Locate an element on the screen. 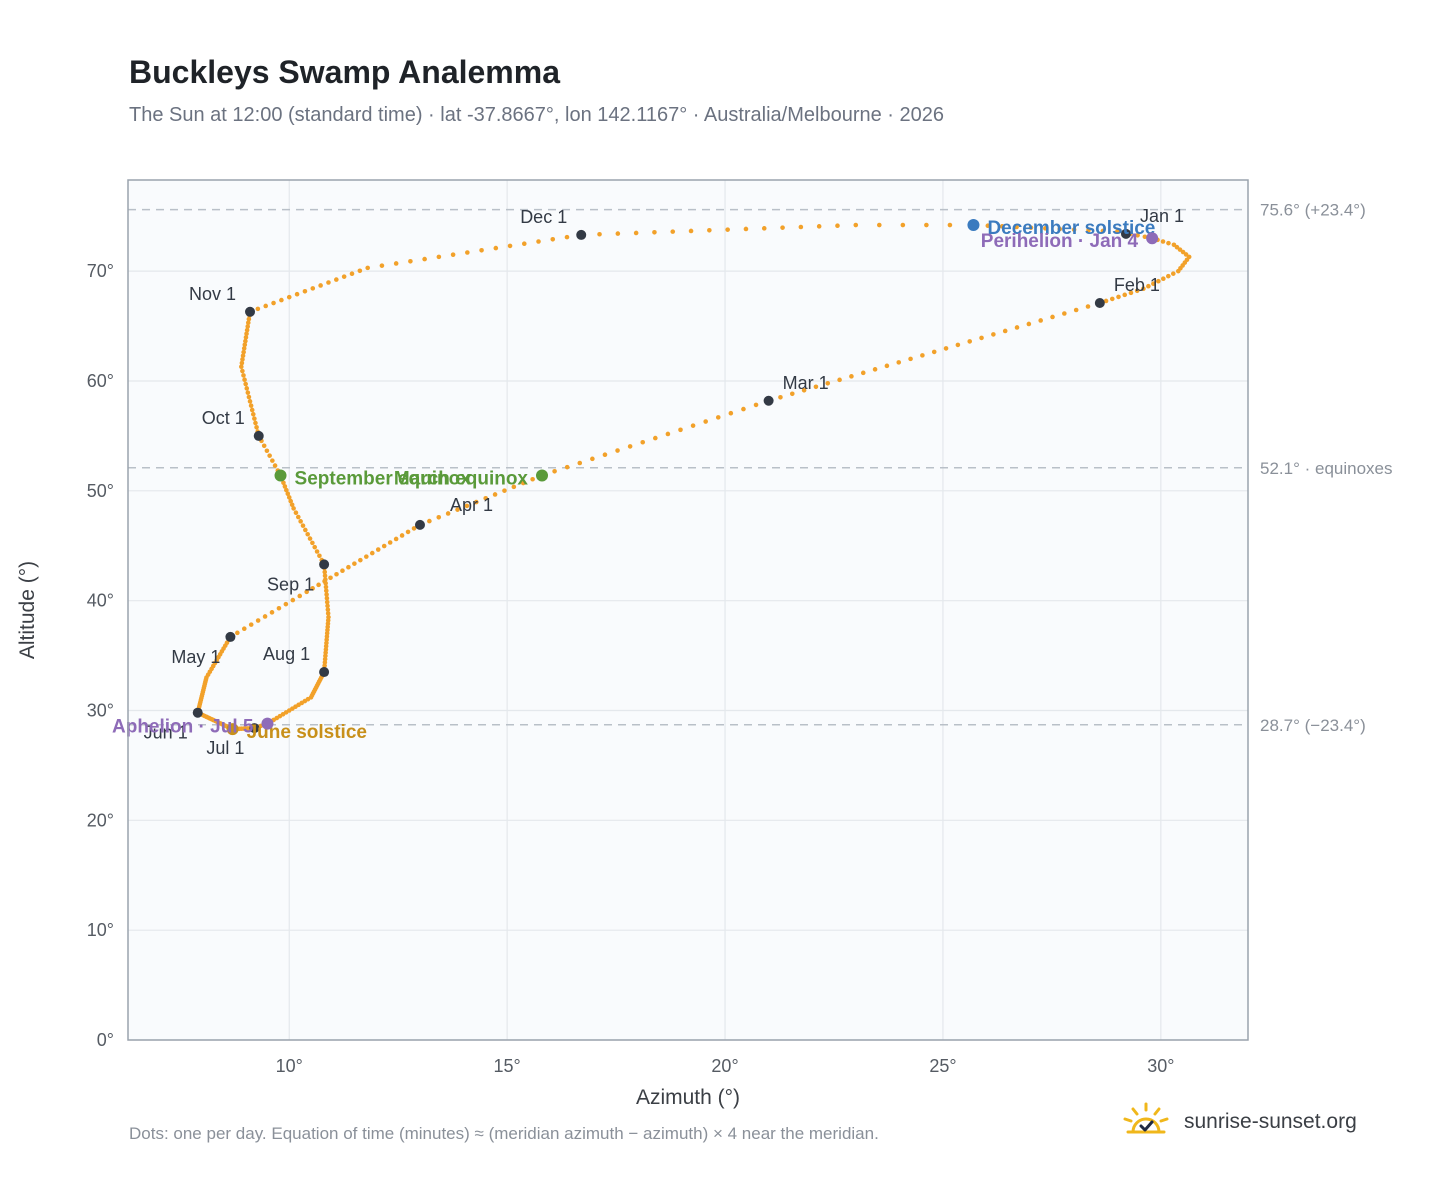 This screenshot has height=1188, width=1448. month-marker-label: Dec 1 is located at coordinates (543, 217).